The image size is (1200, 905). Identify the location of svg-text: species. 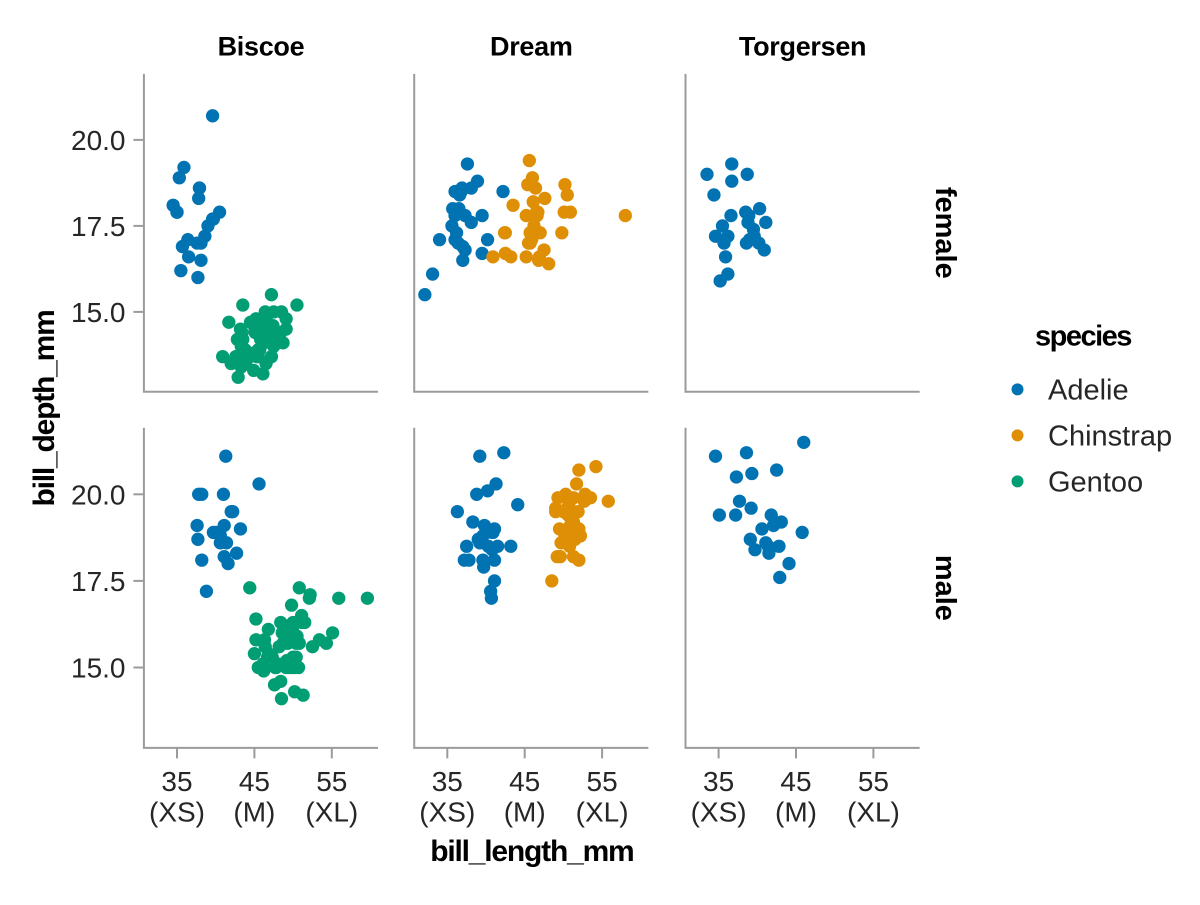
(1083, 337).